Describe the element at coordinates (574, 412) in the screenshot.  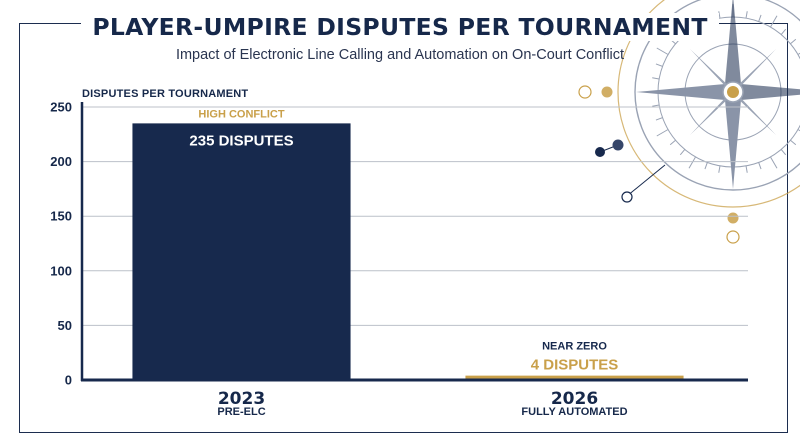
I see `x-tick-sublabel: FULLY AUTOMATED` at that location.